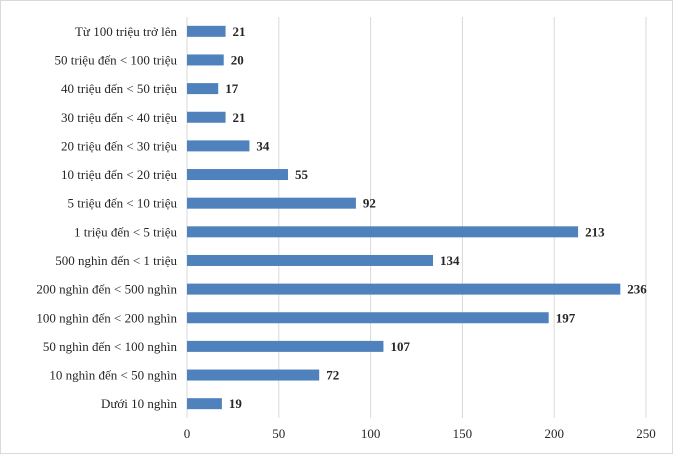 The image size is (673, 458). Describe the element at coordinates (110, 346) in the screenshot. I see `category-label: 50 nghìn đến < 100 nghìn` at that location.